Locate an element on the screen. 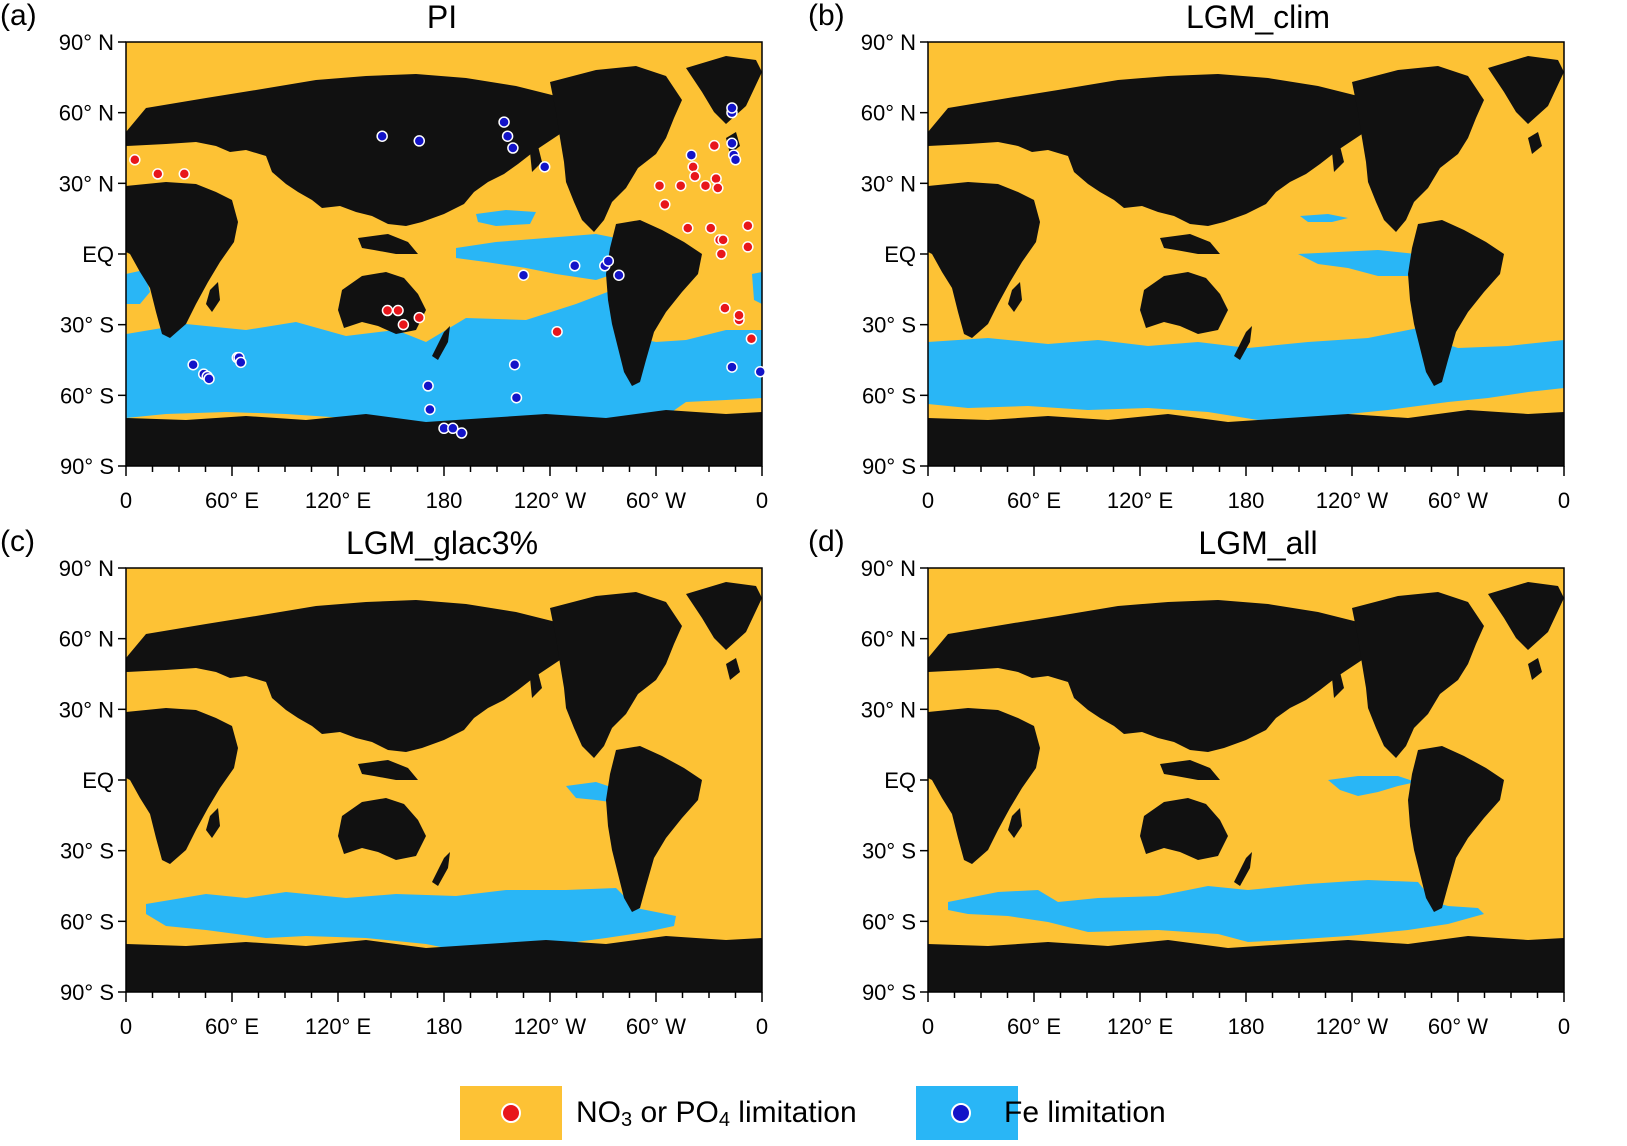 The height and width of the screenshot is (1146, 1627). lon-tick-label: 180 is located at coordinates (1246, 1026).